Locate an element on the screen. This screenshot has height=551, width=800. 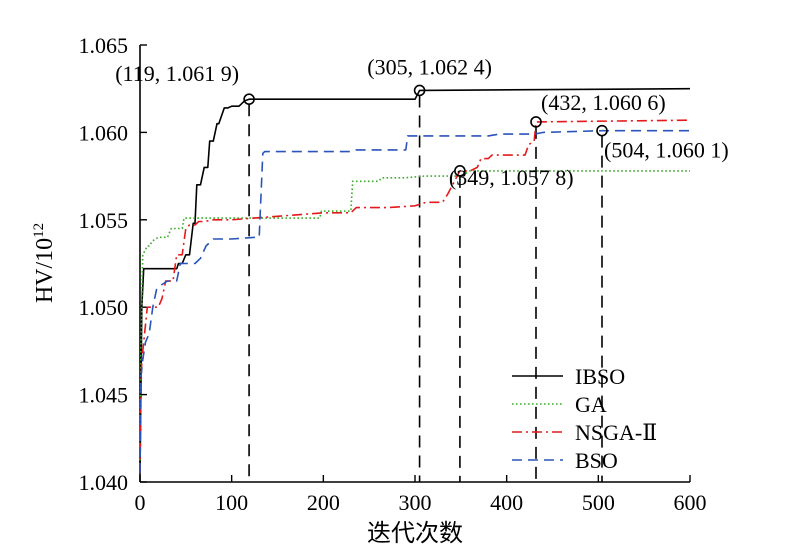
annotation-markers is located at coordinates (425, 130).